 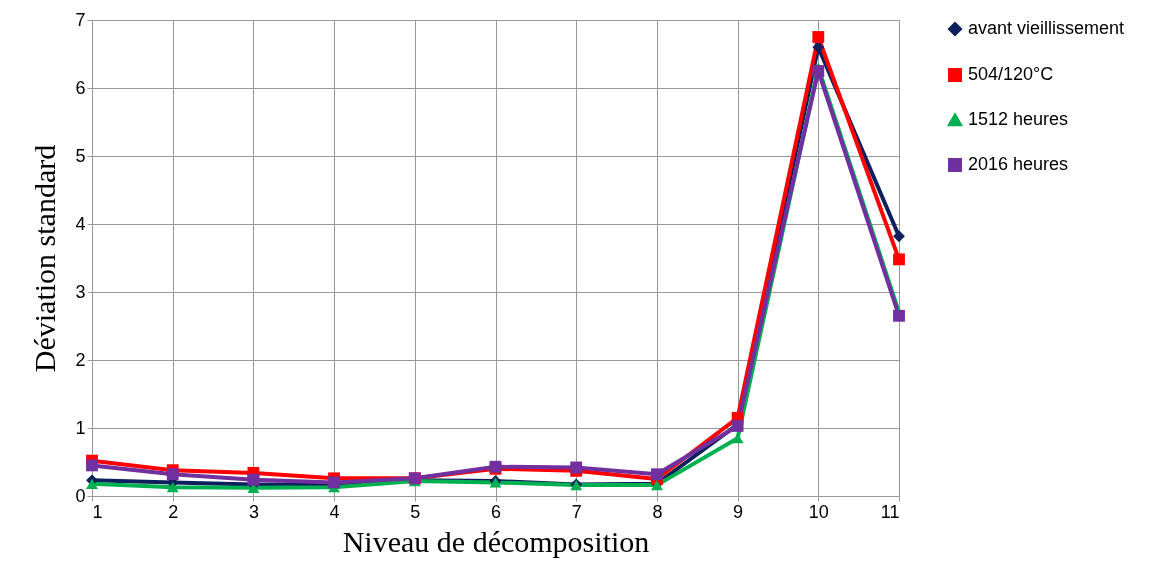 I want to click on y-tick-label: 2, so click(x=80, y=359).